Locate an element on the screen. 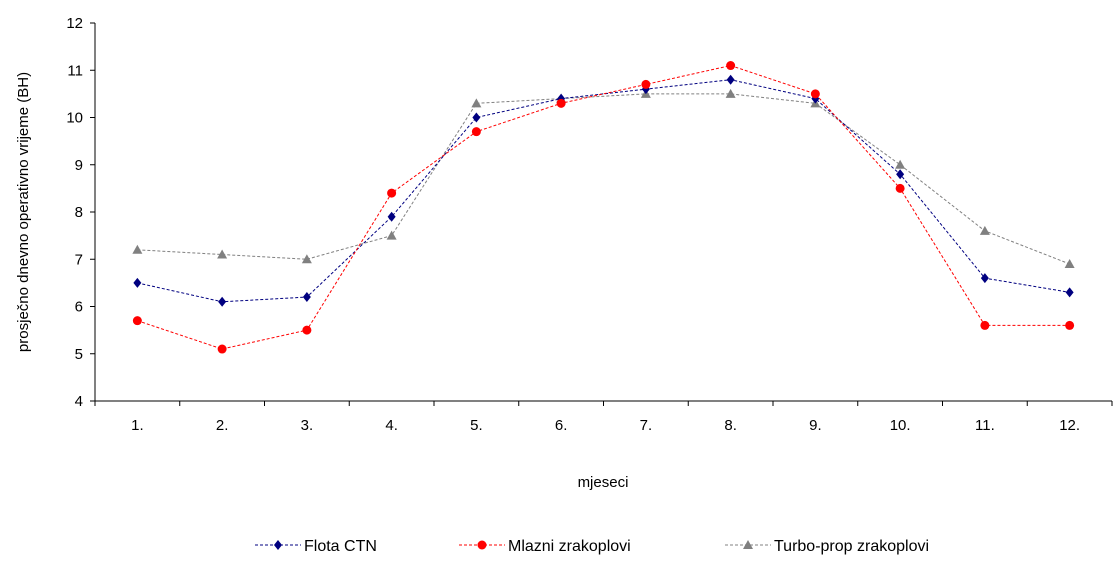  x-tick-label: 1. is located at coordinates (137, 425).